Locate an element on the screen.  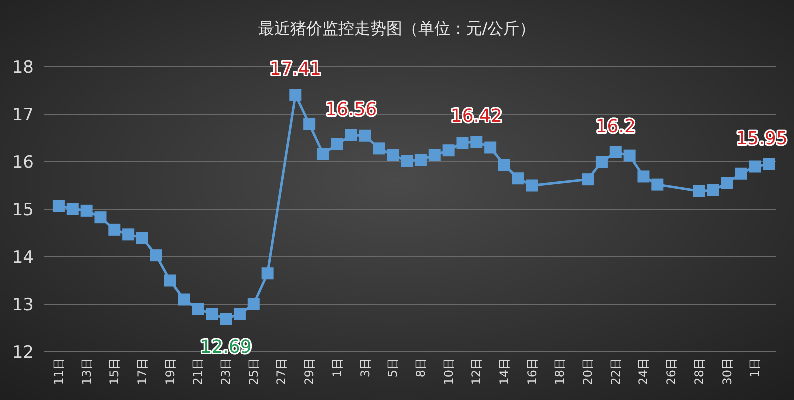
y-tick-label: 14 is located at coordinates (23, 258).